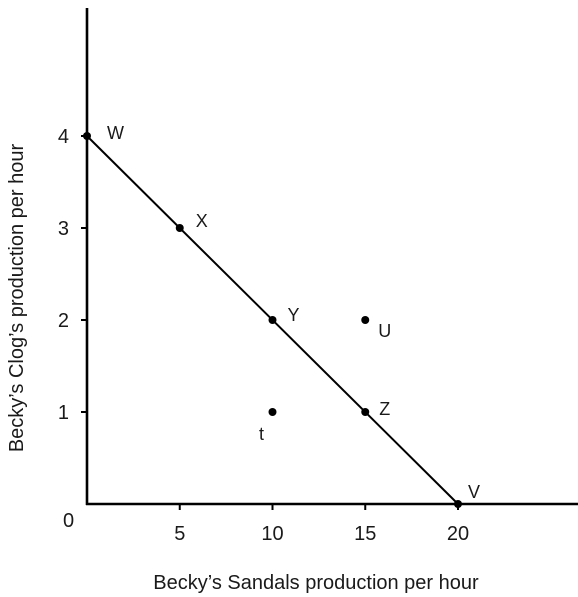 Image resolution: width=578 pixels, height=597 pixels. I want to click on y-tick-label: 2, so click(63, 321).